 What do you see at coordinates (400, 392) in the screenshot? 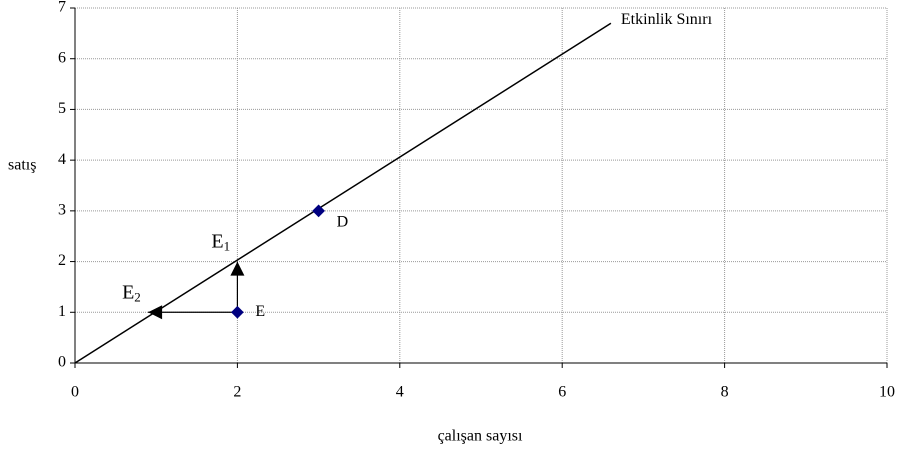
I see `x-tick-label: 4` at bounding box center [400, 392].